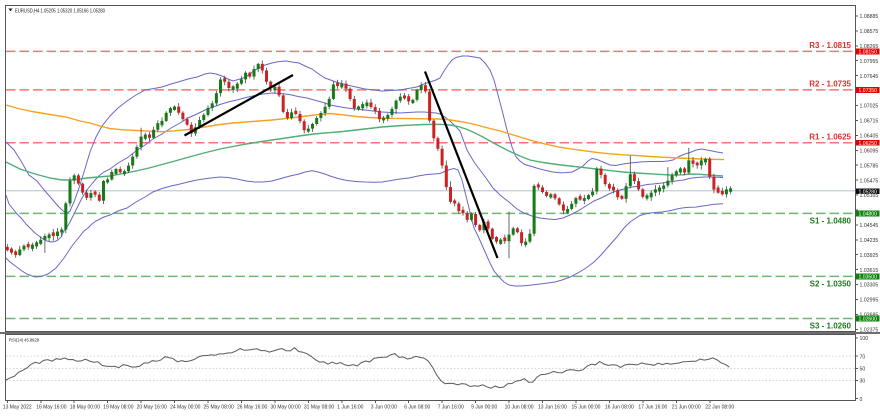 The width and height of the screenshot is (880, 418). What do you see at coordinates (863, 370) in the screenshot?
I see `svg-text: 50` at bounding box center [863, 370].